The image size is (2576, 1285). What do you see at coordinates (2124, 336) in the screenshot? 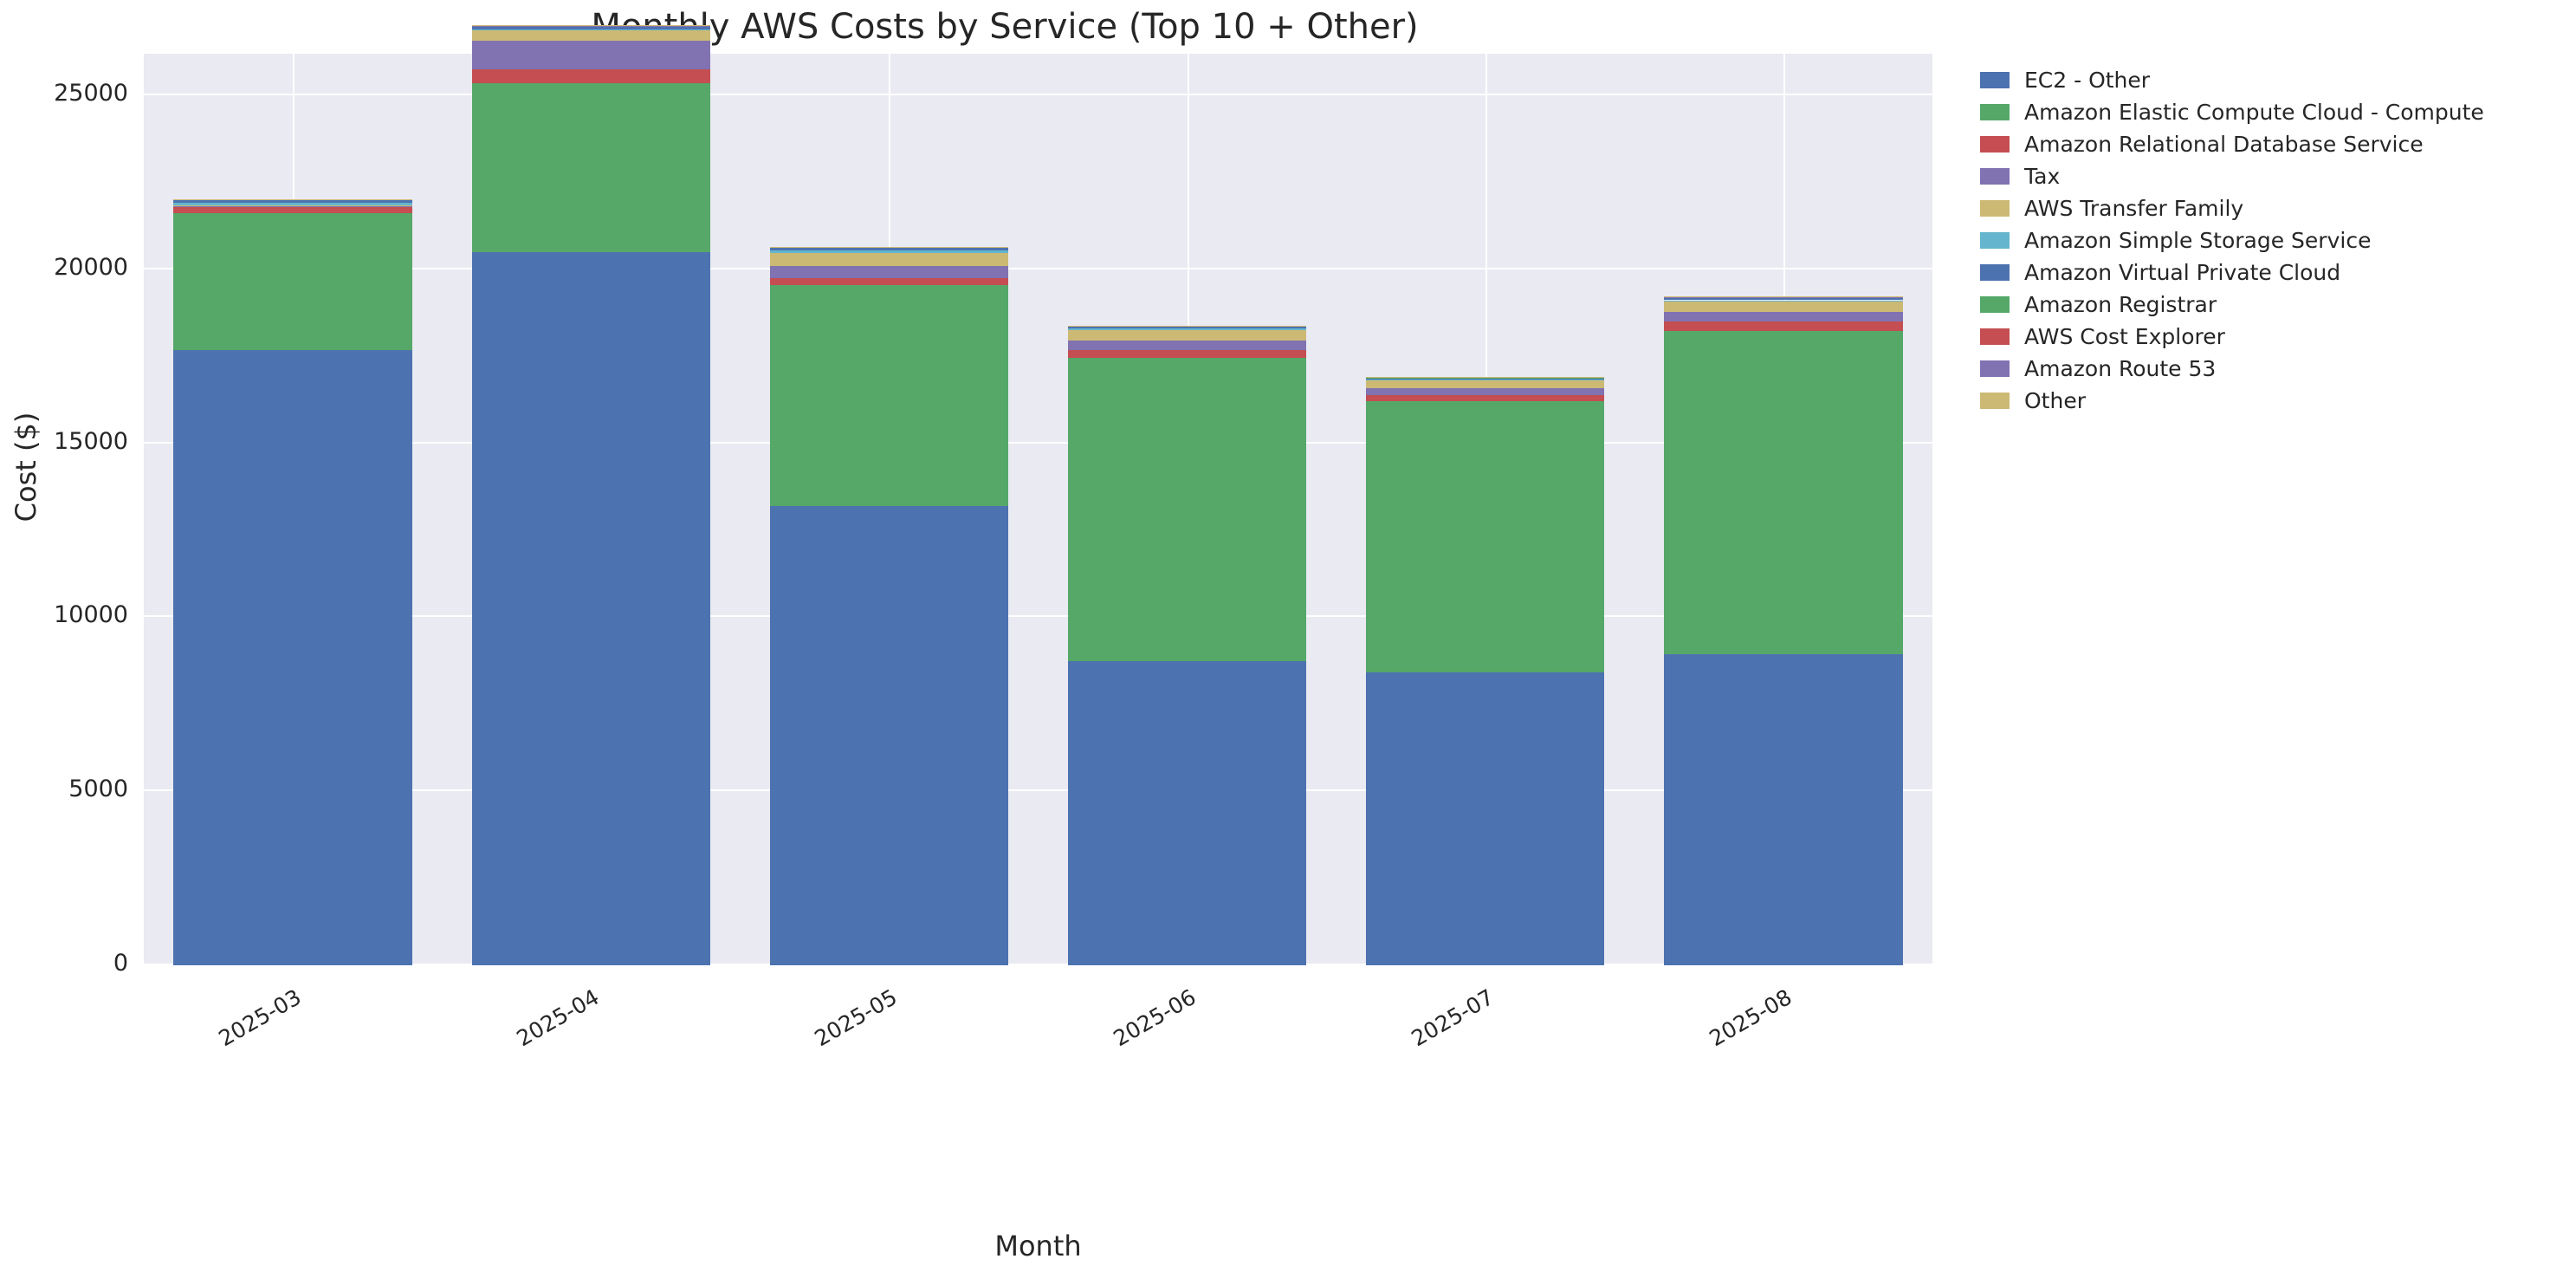
I see `legend-label: AWS Cost Explorer` at bounding box center [2124, 336].